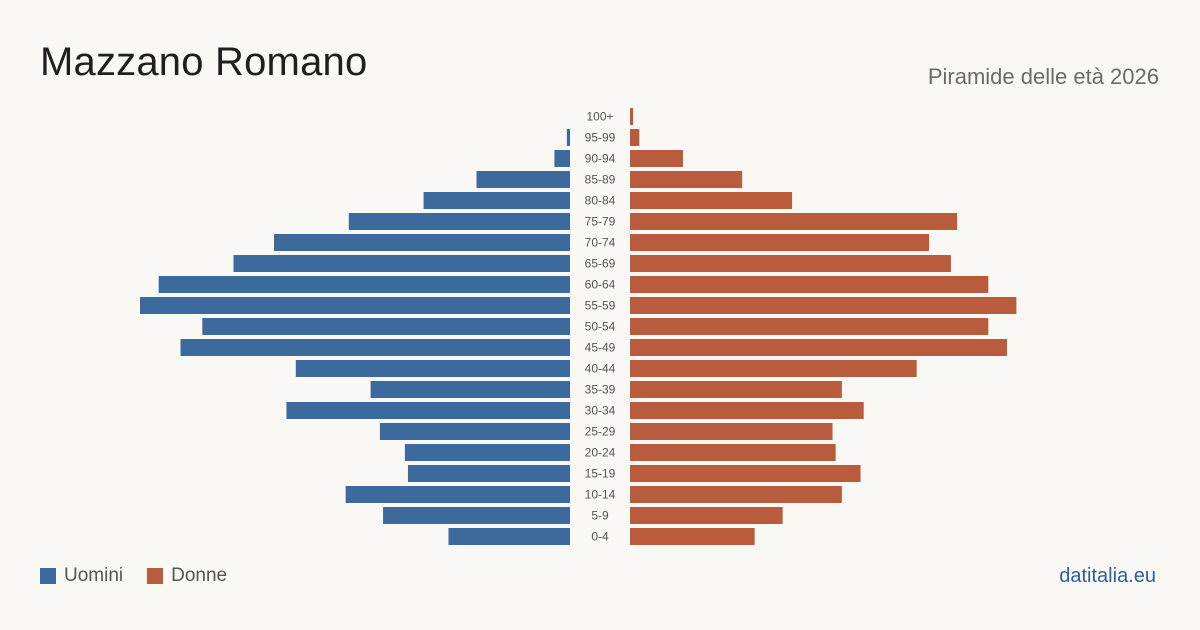 This screenshot has width=1200, height=630. What do you see at coordinates (600, 285) in the screenshot?
I see `age-label-60-64: 60-64` at bounding box center [600, 285].